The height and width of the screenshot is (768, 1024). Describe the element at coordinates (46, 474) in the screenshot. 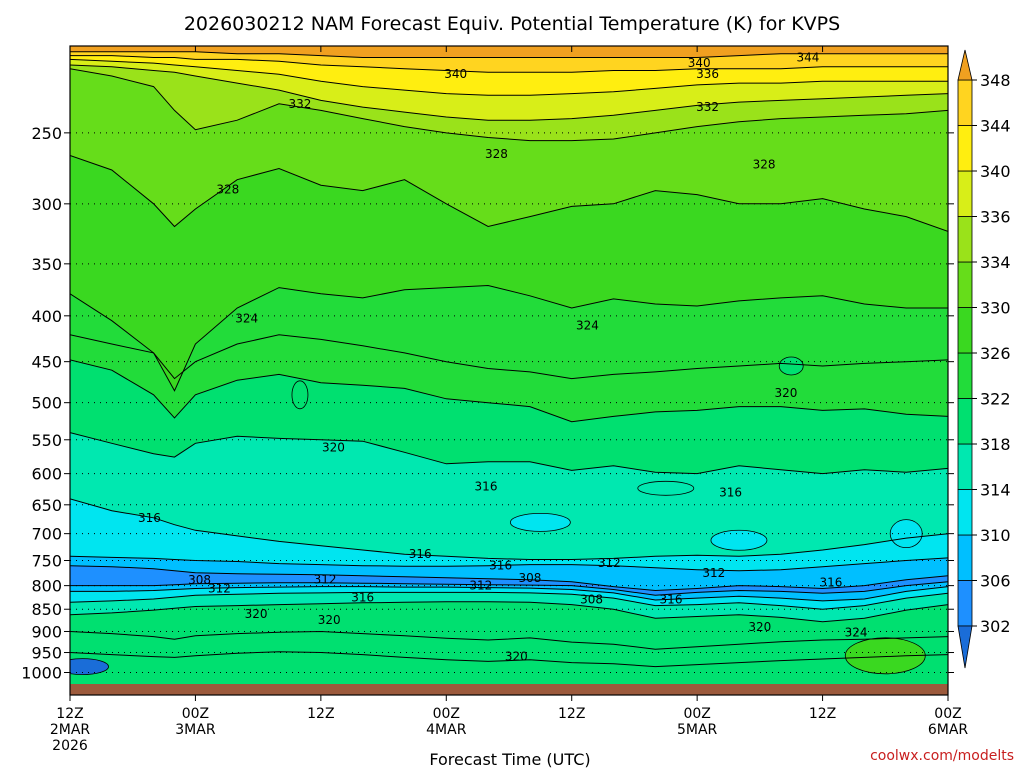

I see `y-tick-label-600: 600` at that location.